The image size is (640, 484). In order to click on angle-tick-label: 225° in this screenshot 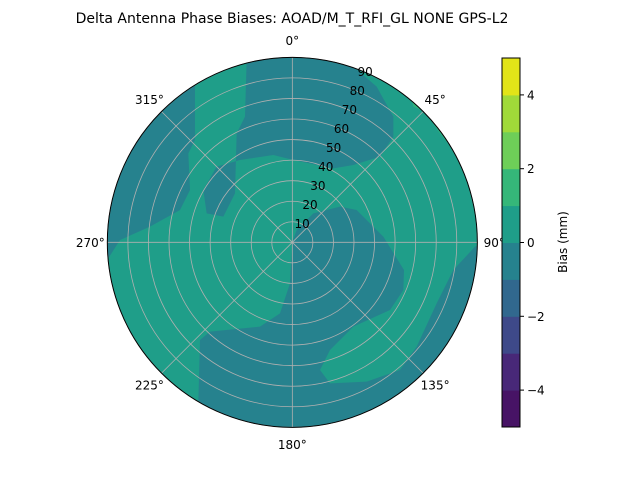, I will do `click(149, 386)`.